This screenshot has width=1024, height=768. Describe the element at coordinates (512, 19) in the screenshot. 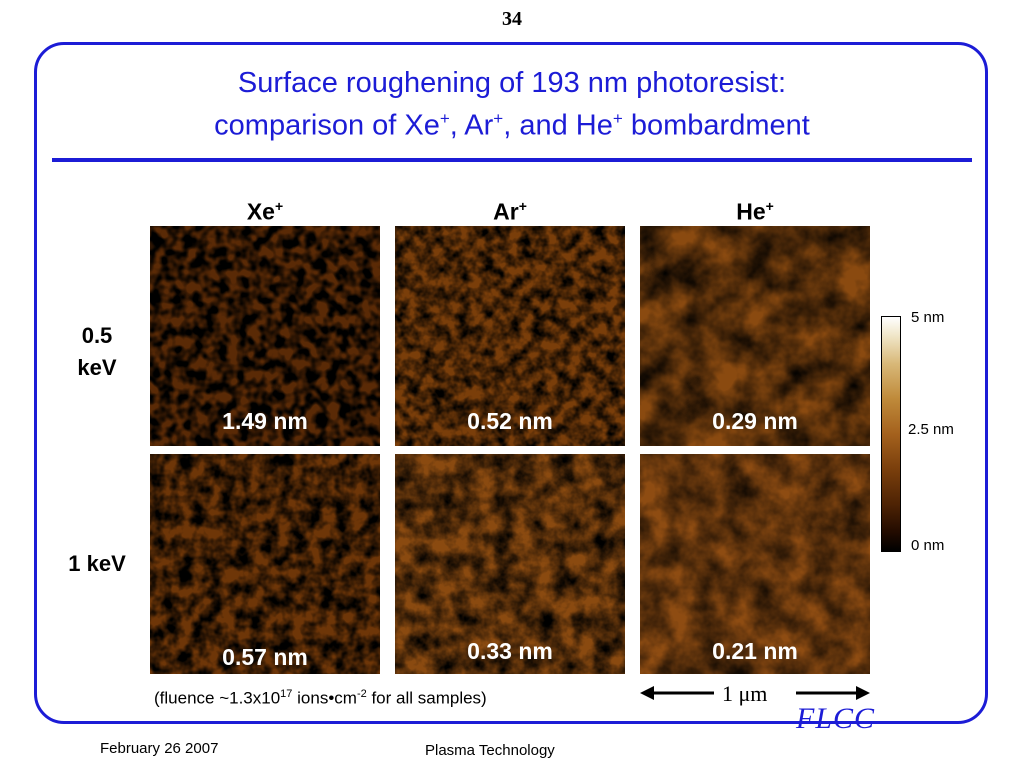

I see `page-number: 34` at that location.